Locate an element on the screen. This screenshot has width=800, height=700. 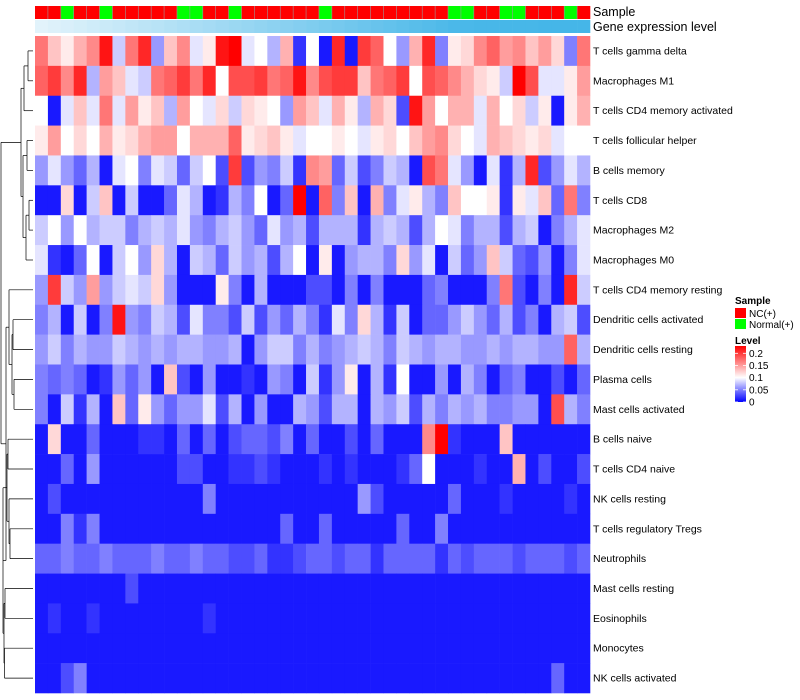
gene-expression-annotation-bar is located at coordinates (313, 26).